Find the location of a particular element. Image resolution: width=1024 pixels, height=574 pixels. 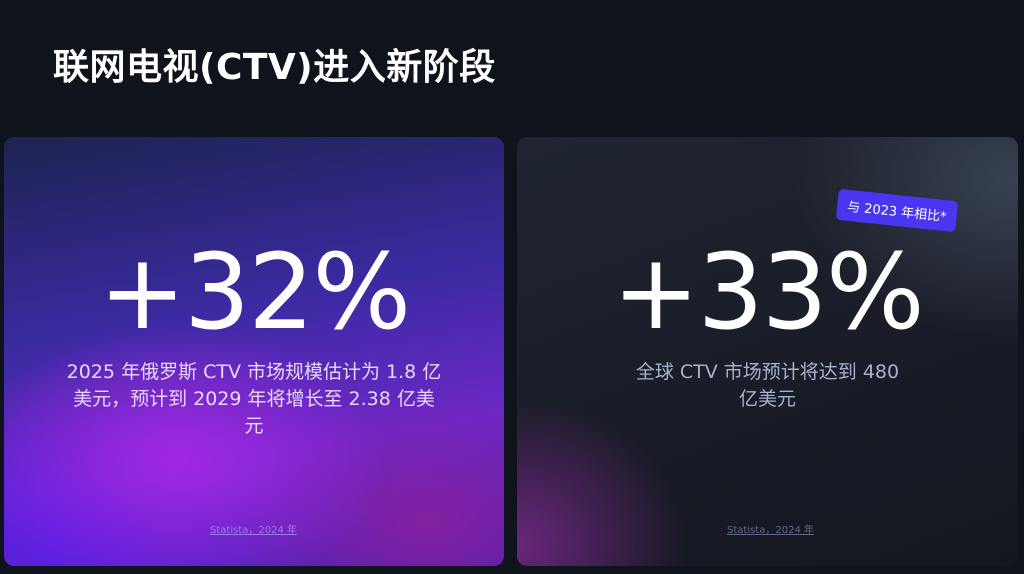

stat-value: +32% is located at coordinates (254, 292).